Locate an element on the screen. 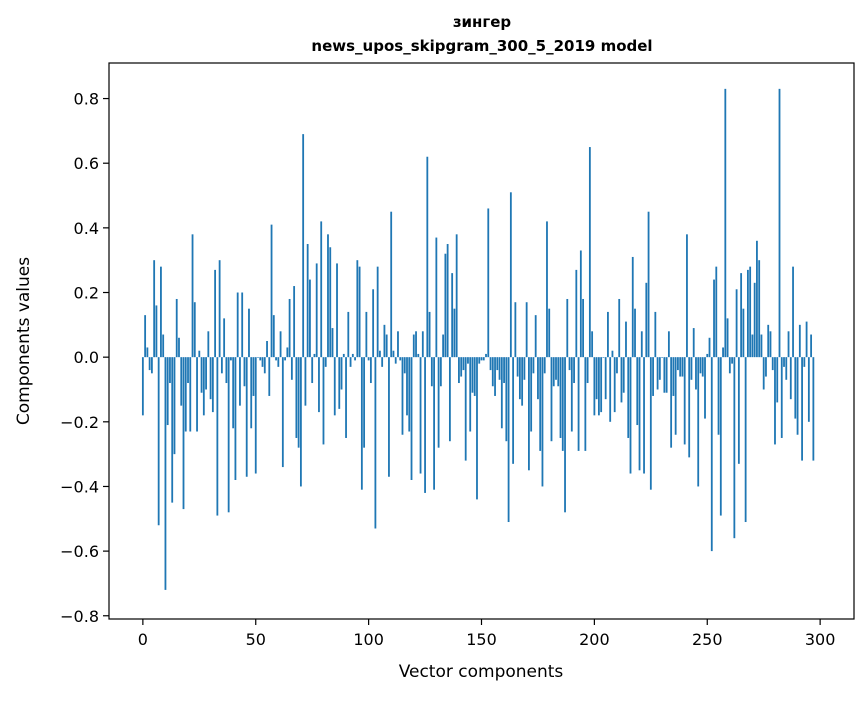 The height and width of the screenshot is (701, 867). x-tick-label: 150 is located at coordinates (481, 639).